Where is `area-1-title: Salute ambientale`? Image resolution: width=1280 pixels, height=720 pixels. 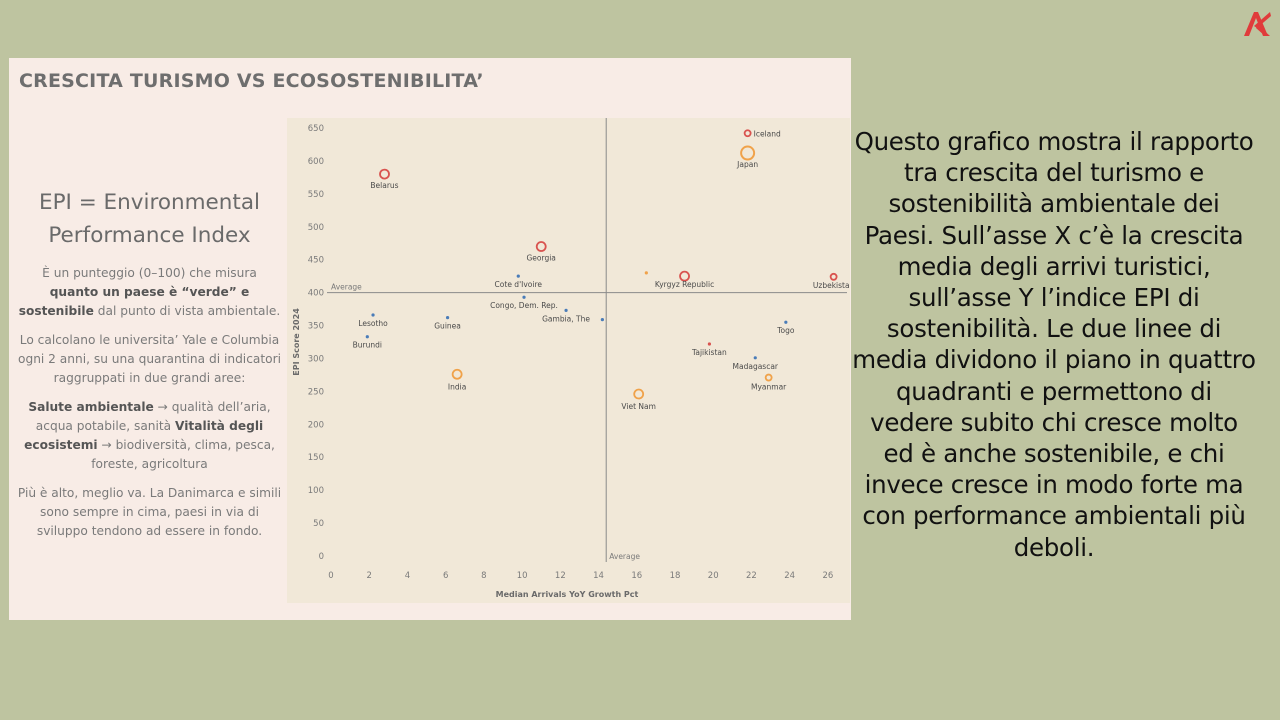
area-1-title: Salute ambientale is located at coordinates (91, 407).